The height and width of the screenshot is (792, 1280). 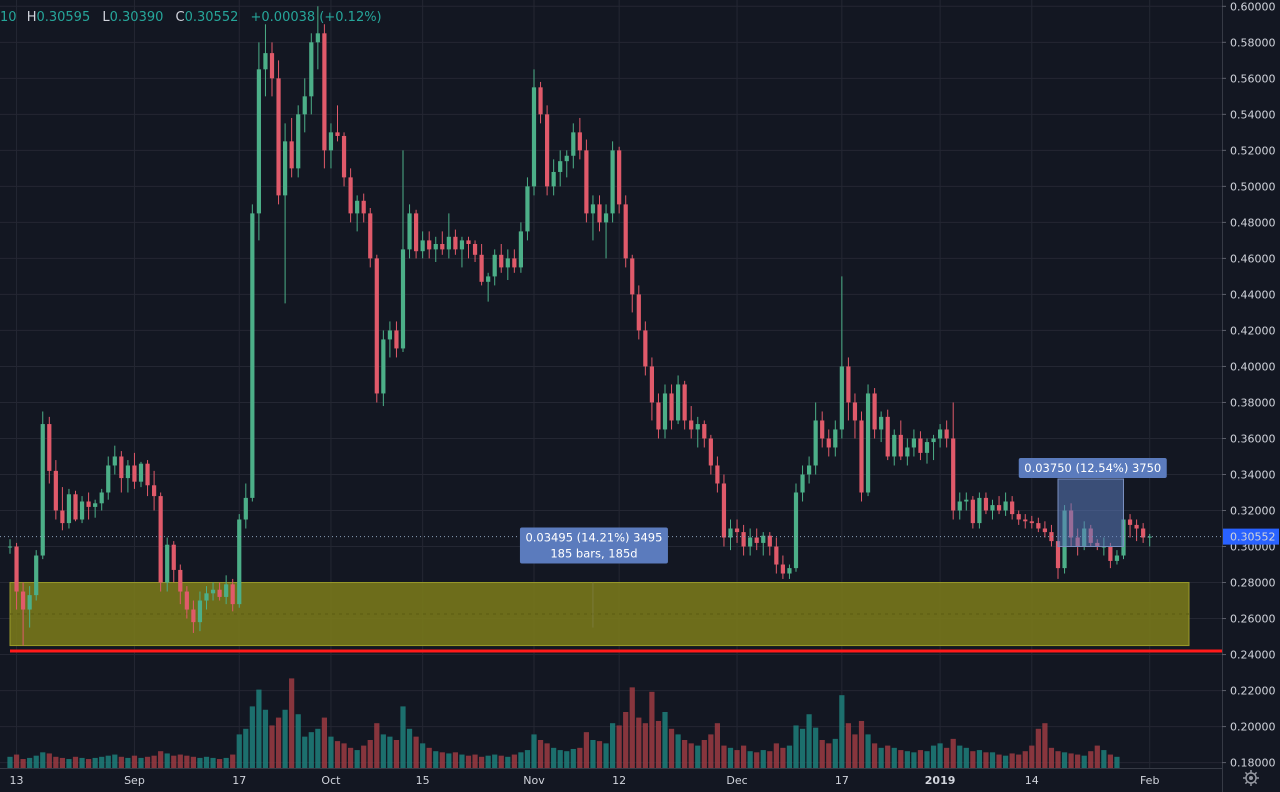 What do you see at coordinates (1251, 536) in the screenshot?
I see `current-price-badge: 0.30552` at bounding box center [1251, 536].